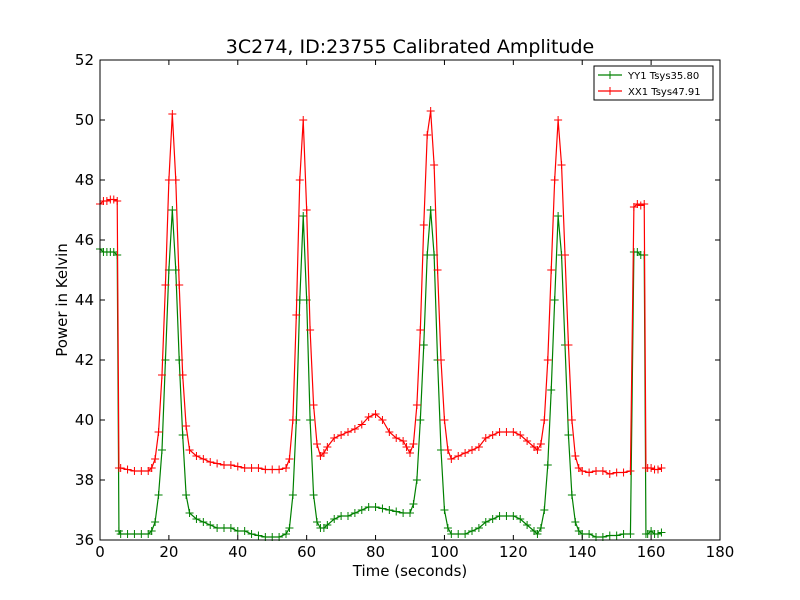  I want to click on legend-label-1: XX1 Tsys47.91, so click(664, 92).